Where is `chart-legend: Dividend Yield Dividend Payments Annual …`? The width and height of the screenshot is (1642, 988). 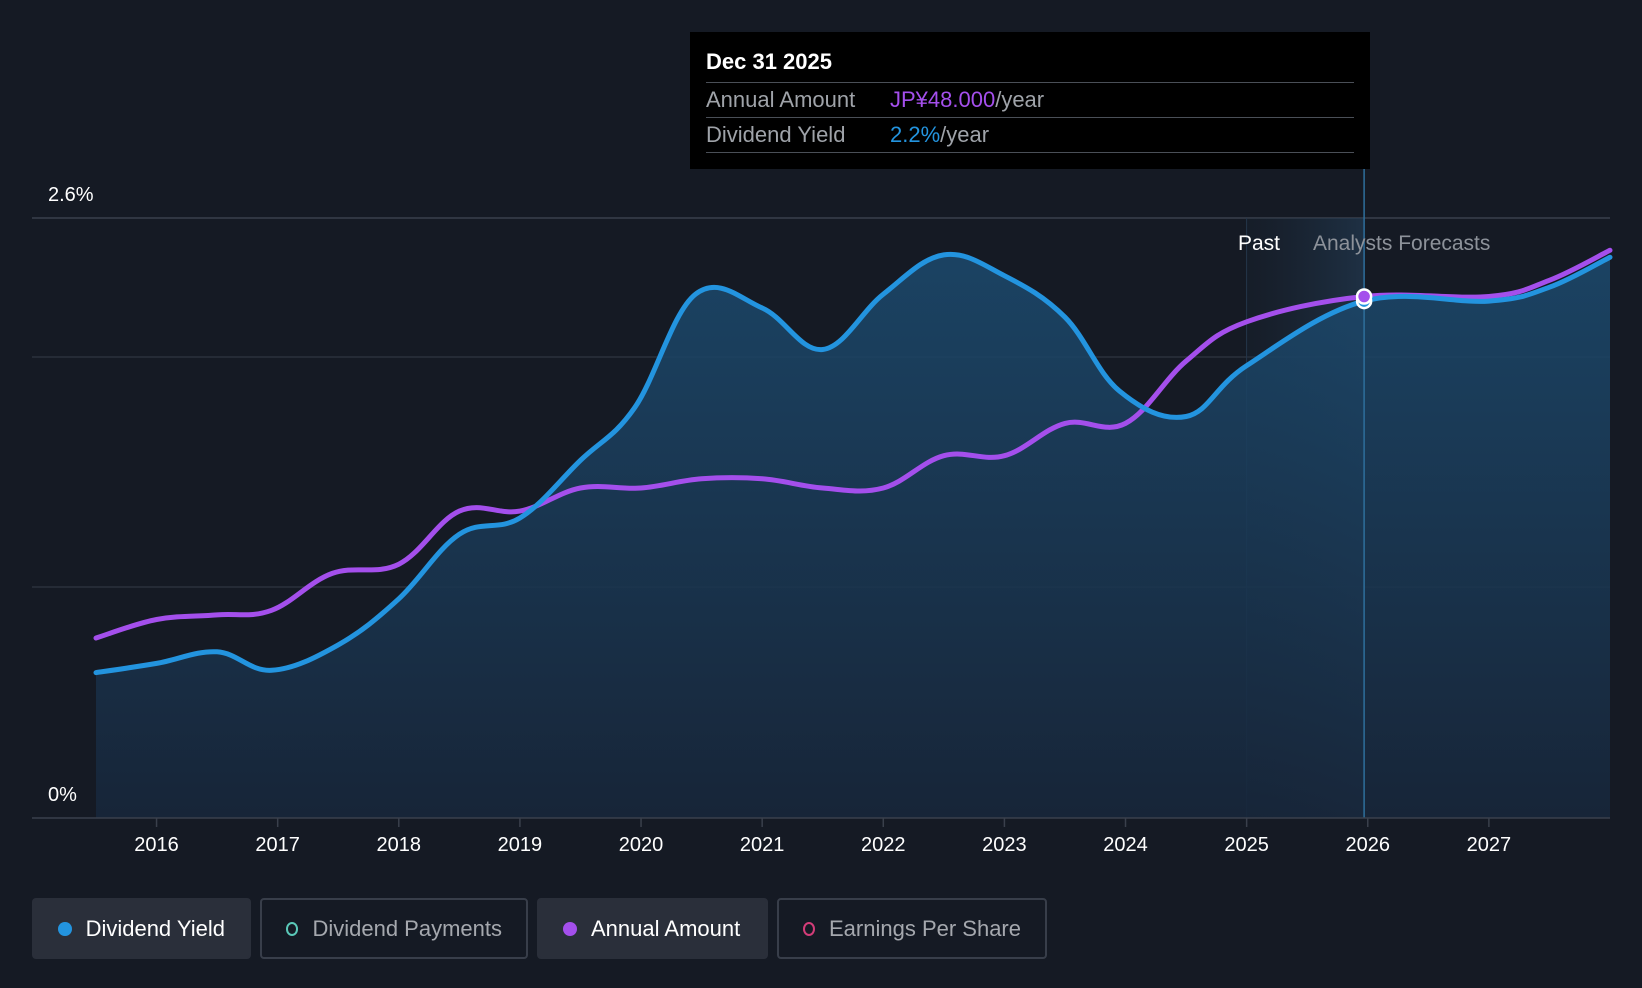
chart-legend: Dividend Yield Dividend Payments Annual … is located at coordinates (539, 929).